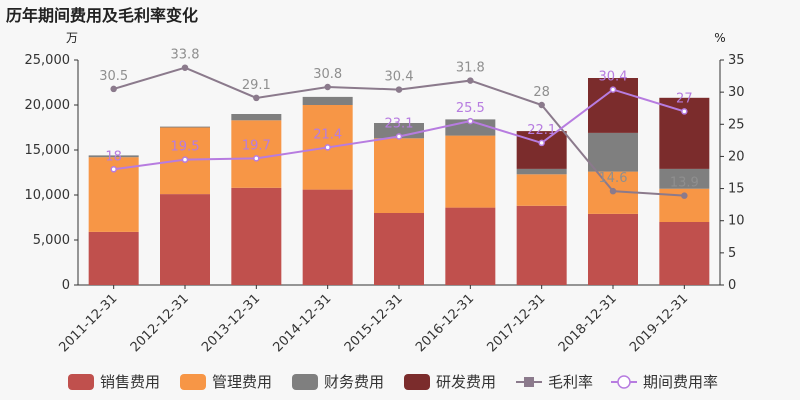 The width and height of the screenshot is (800, 400). I want to click on data-label-2: 22.1, so click(541, 130).